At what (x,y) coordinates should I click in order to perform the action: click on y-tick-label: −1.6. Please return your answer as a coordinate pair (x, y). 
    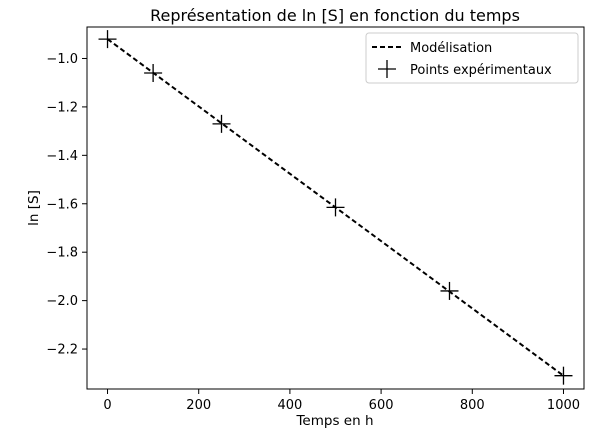
    Looking at the image, I should click on (62, 204).